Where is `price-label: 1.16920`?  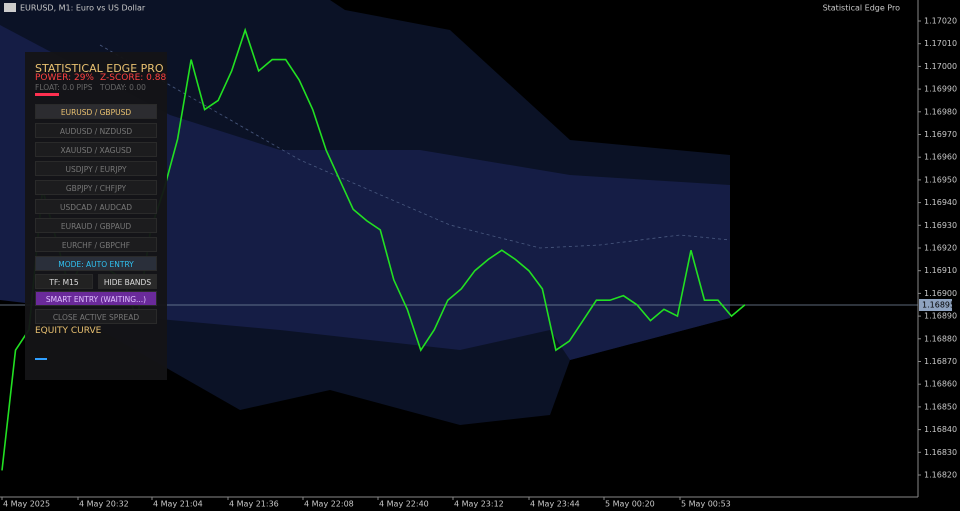 price-label: 1.16920 is located at coordinates (940, 248).